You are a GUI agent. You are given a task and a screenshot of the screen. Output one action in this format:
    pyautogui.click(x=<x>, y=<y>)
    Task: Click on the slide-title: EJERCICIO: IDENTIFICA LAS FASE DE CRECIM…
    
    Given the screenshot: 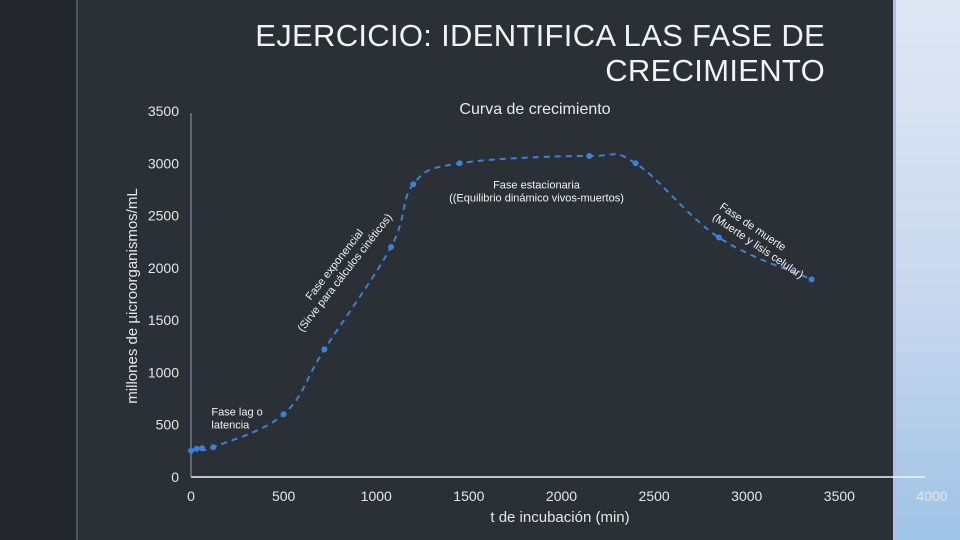 What is the action you would take?
    pyautogui.click(x=475, y=53)
    